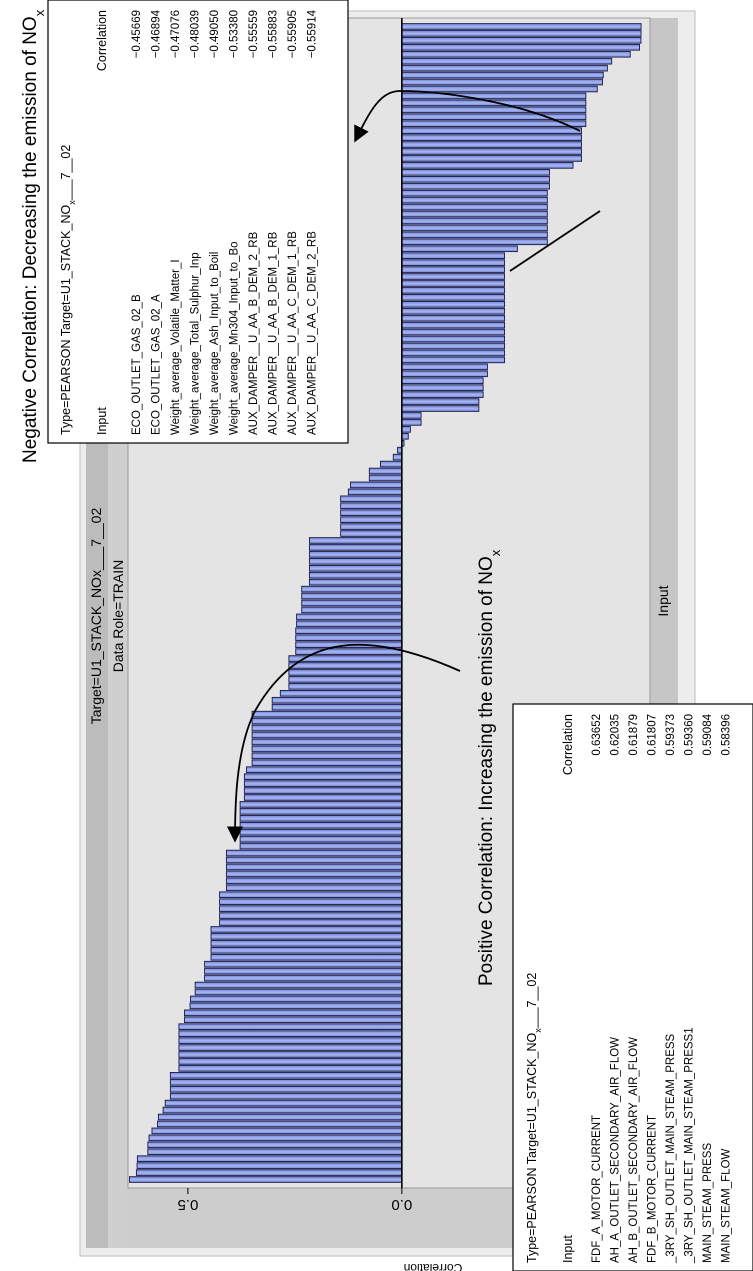 The width and height of the screenshot is (753, 1271). Describe the element at coordinates (708, 734) in the screenshot. I see `posRows-corr: 0.59084` at that location.